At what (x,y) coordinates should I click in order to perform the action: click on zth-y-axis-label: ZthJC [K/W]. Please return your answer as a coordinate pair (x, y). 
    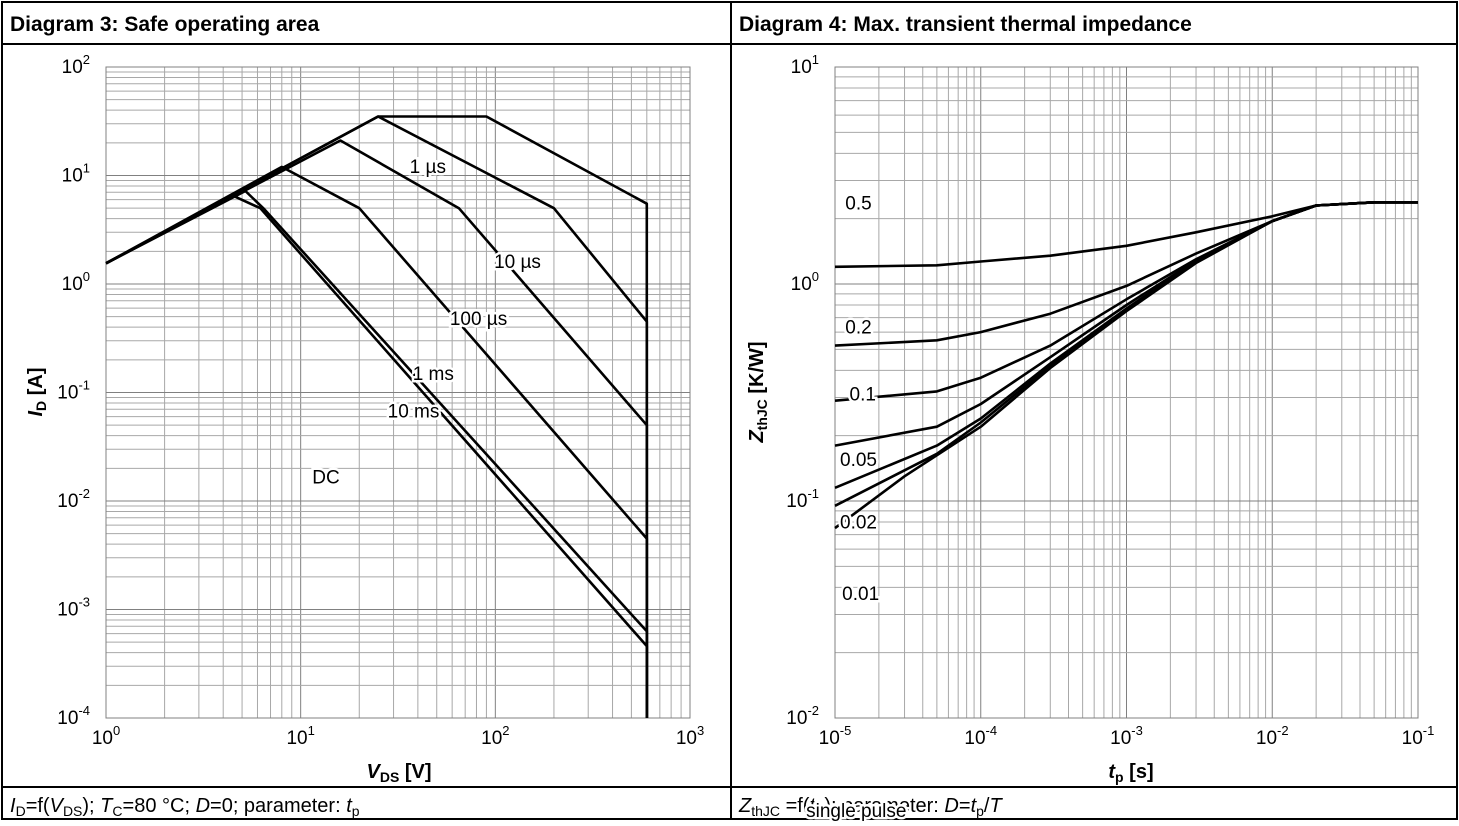
    Looking at the image, I should click on (758, 392).